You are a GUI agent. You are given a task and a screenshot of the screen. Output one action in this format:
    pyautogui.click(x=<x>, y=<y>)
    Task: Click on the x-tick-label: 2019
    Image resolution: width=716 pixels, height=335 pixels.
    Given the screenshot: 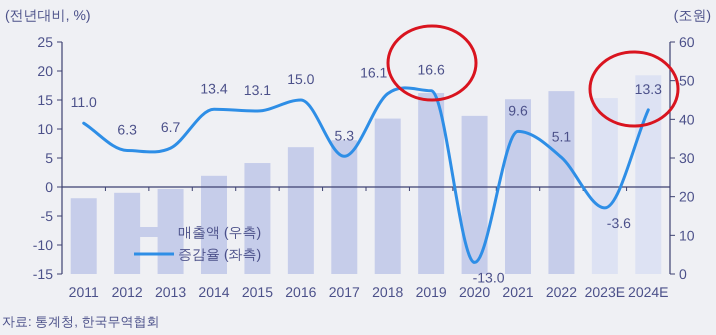 What is the action you would take?
    pyautogui.click(x=431, y=292)
    